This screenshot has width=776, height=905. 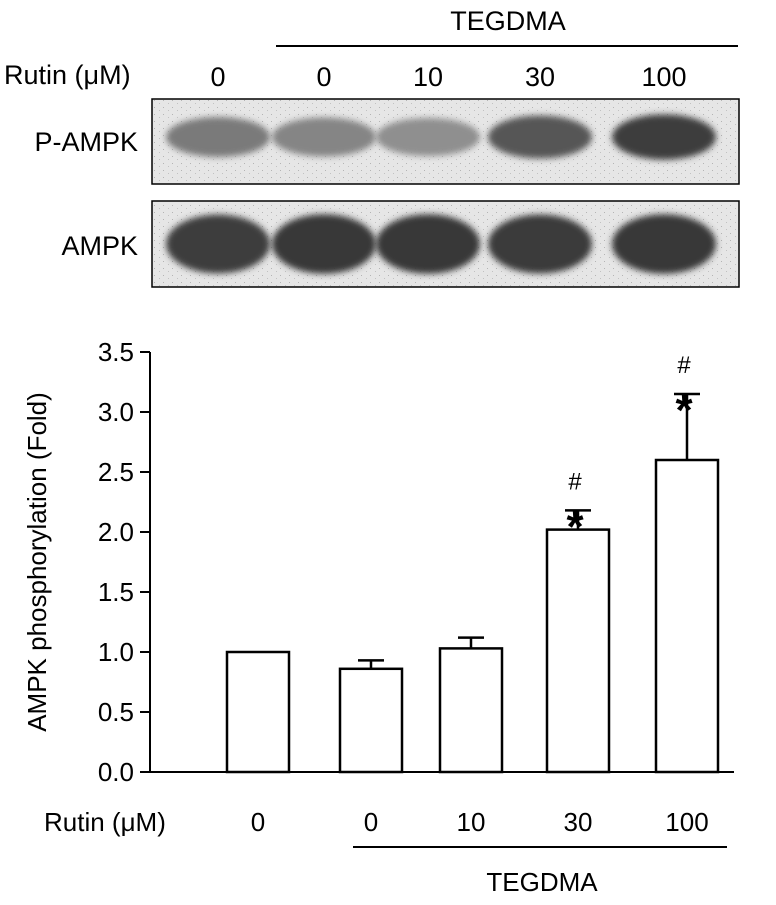 I want to click on blot-bands-p-ampk, so click(x=441, y=137).